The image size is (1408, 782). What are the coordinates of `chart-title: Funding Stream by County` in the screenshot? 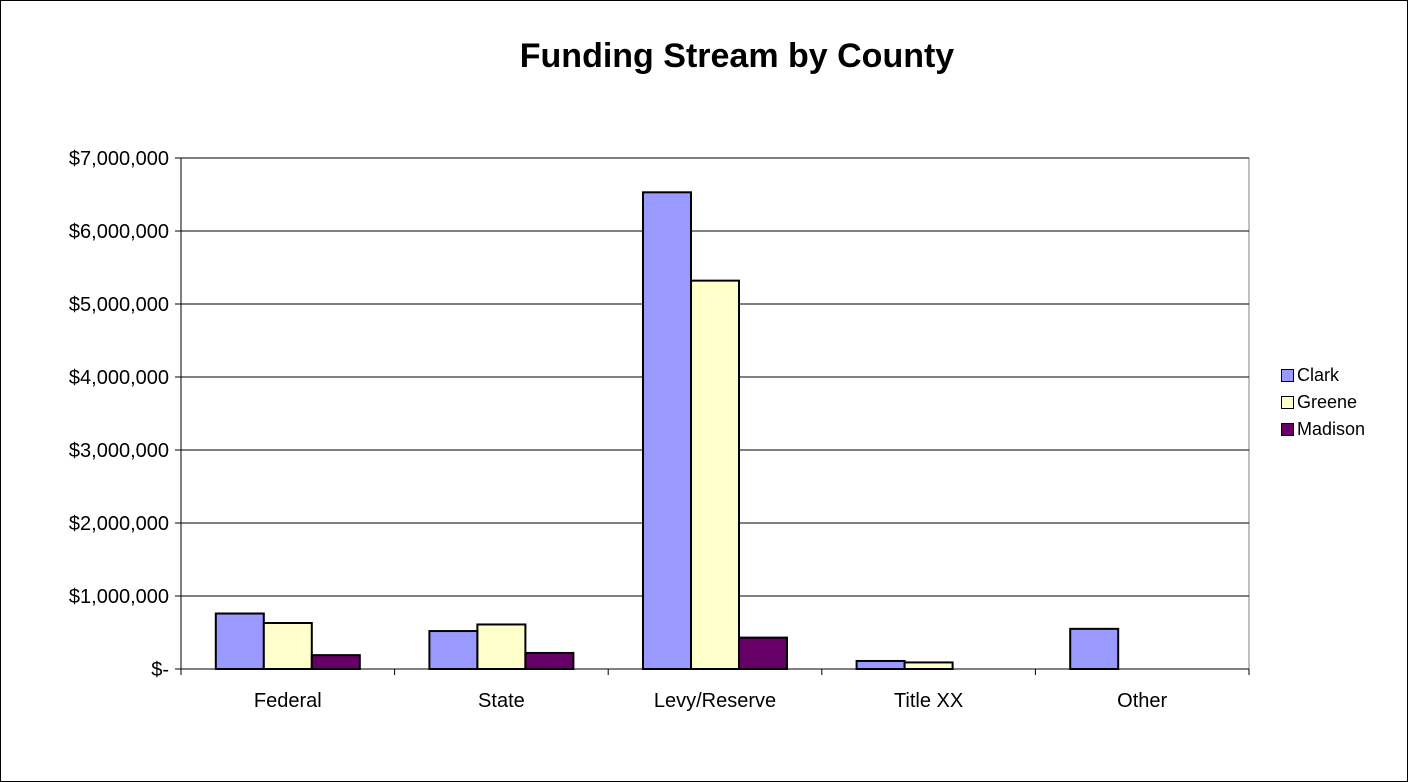 It's located at (737, 56).